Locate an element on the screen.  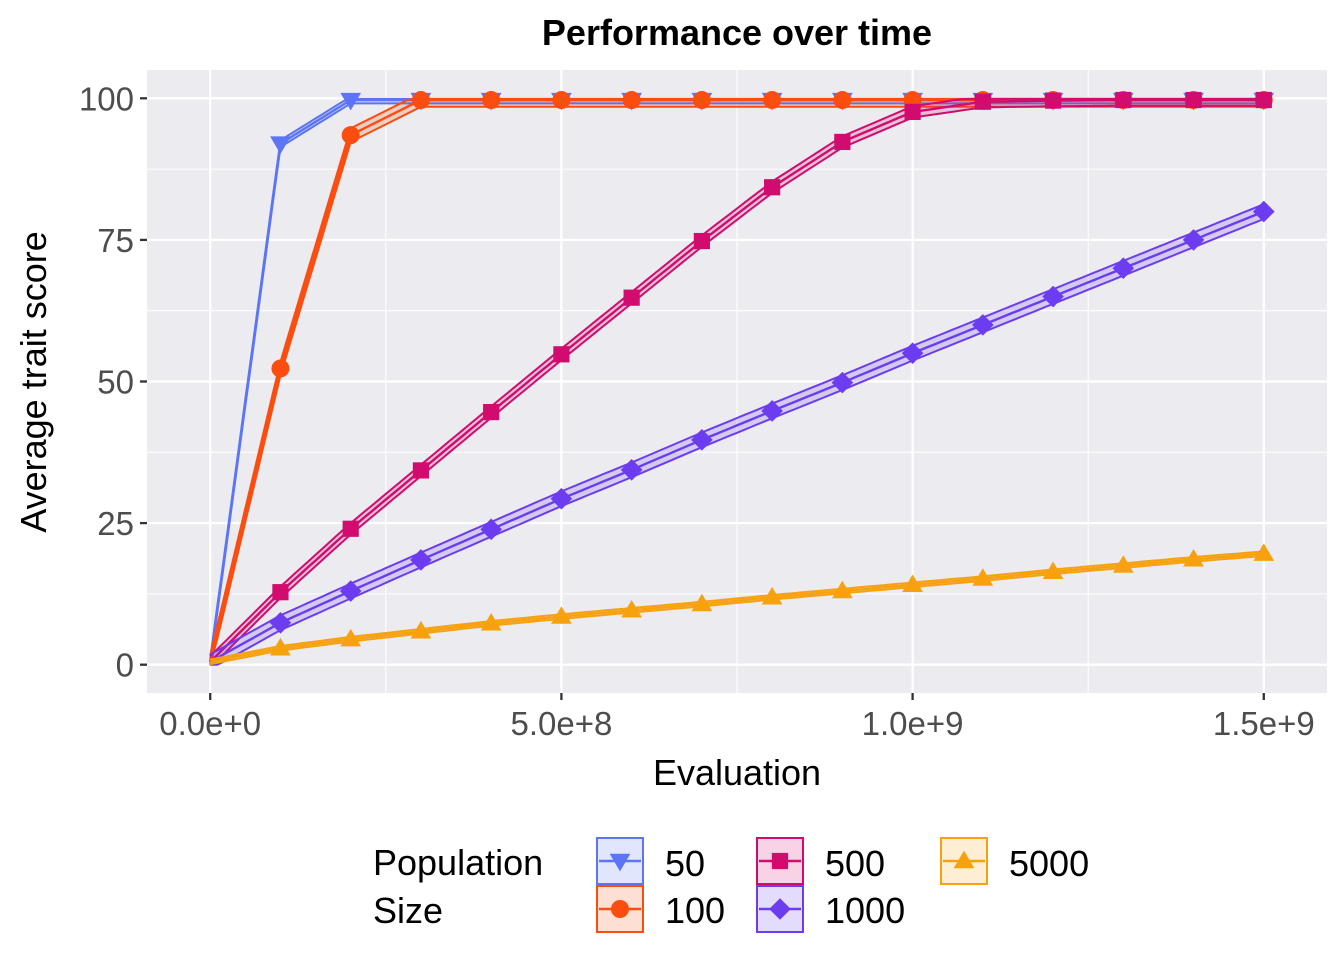
legend: Population Size 50 100 500 1000 5000 is located at coordinates (731, 885).